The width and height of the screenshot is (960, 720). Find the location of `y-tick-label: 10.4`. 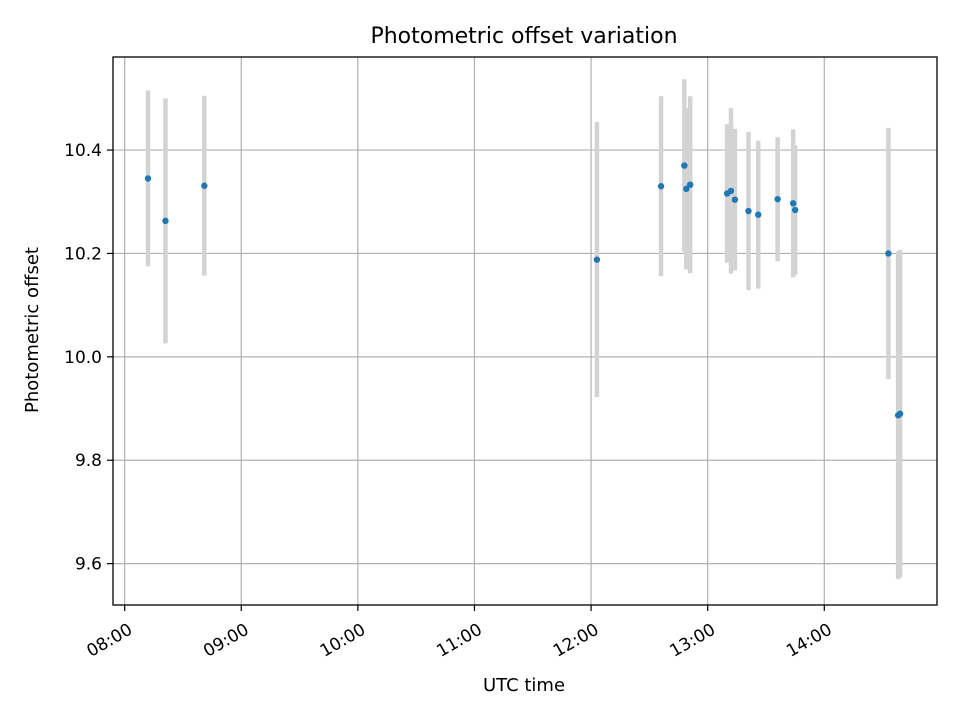

y-tick-label: 10.4 is located at coordinates (83, 151).